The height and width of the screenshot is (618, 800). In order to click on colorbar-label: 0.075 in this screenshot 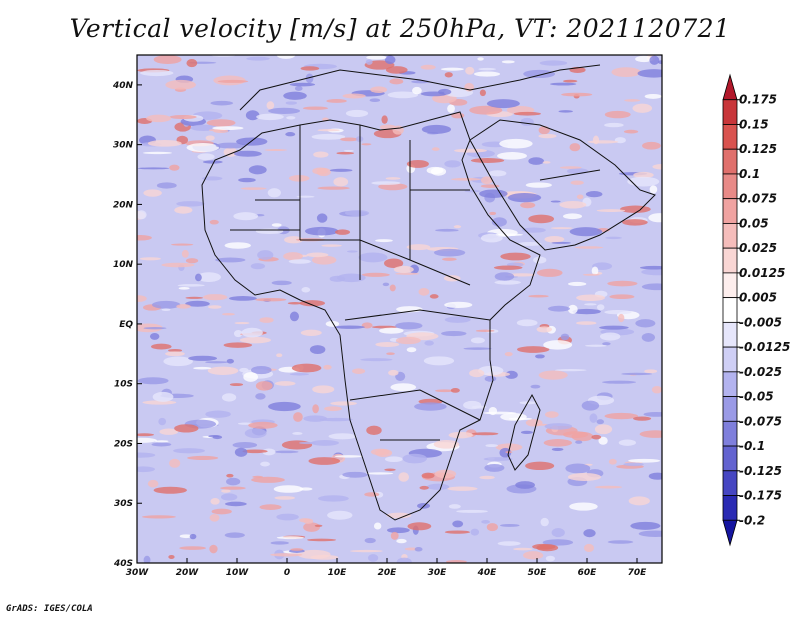, I will do `click(758, 199)`.